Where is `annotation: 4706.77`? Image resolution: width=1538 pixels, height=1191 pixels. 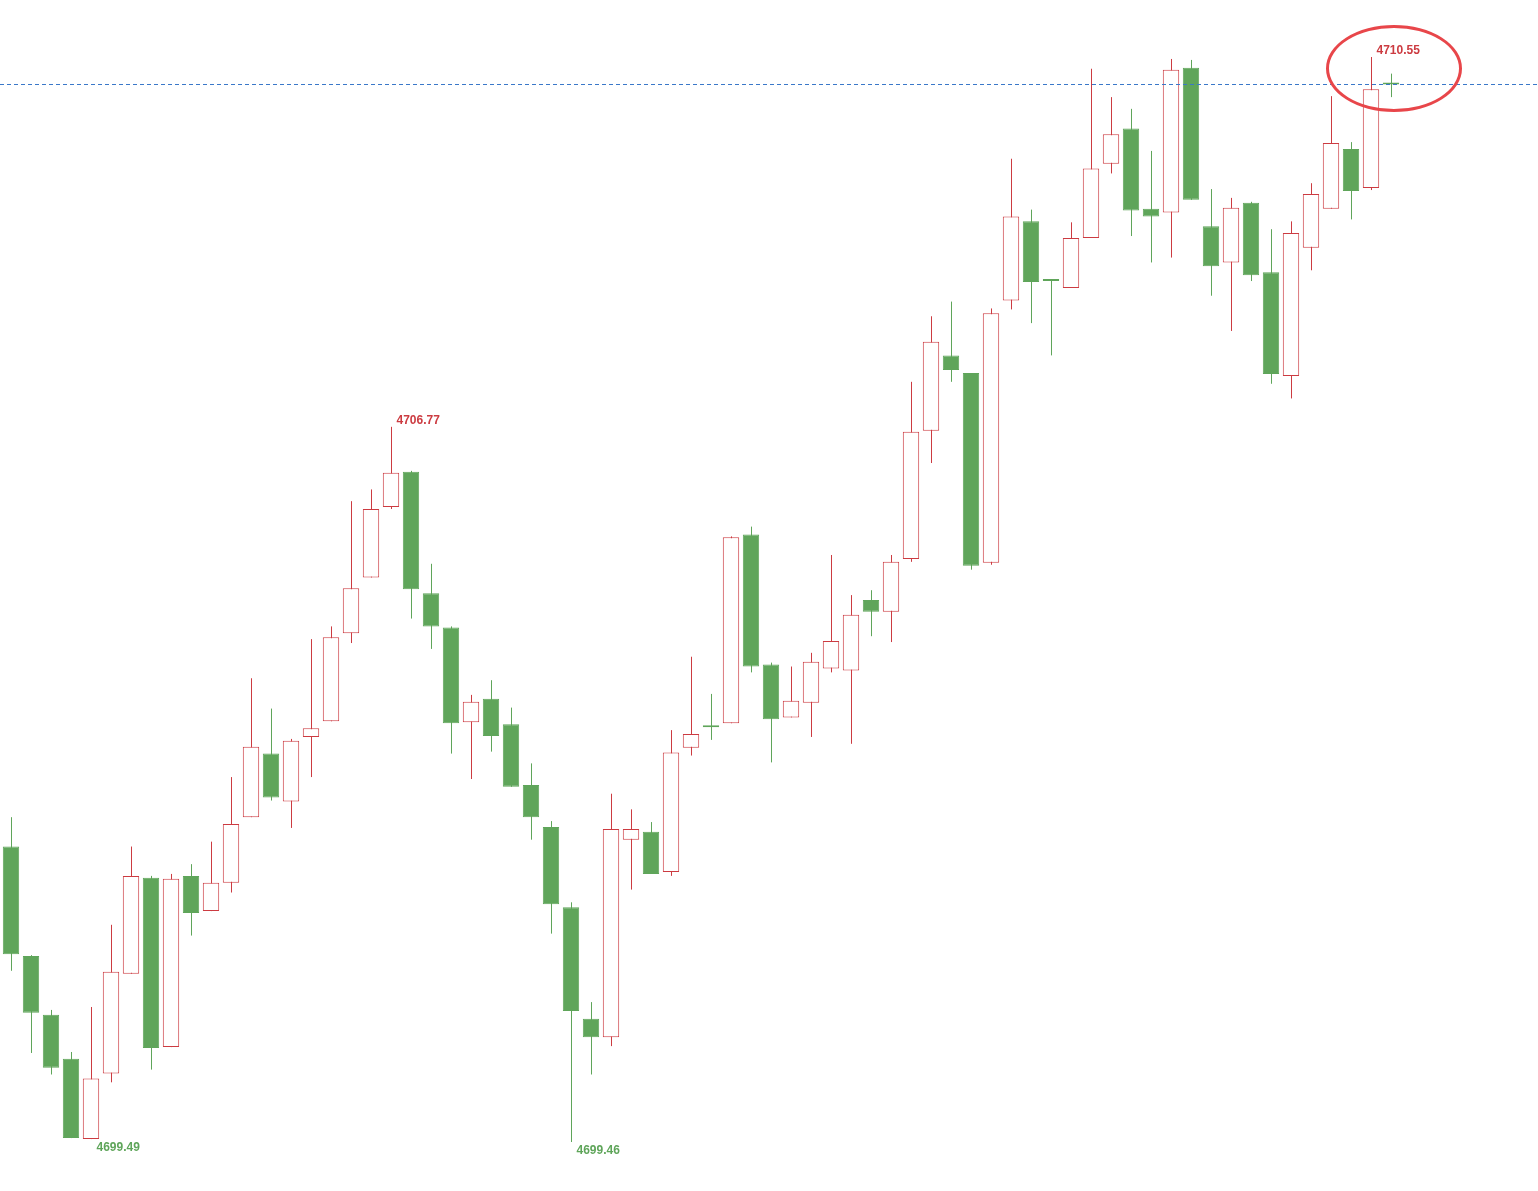 annotation: 4706.77 is located at coordinates (418, 419).